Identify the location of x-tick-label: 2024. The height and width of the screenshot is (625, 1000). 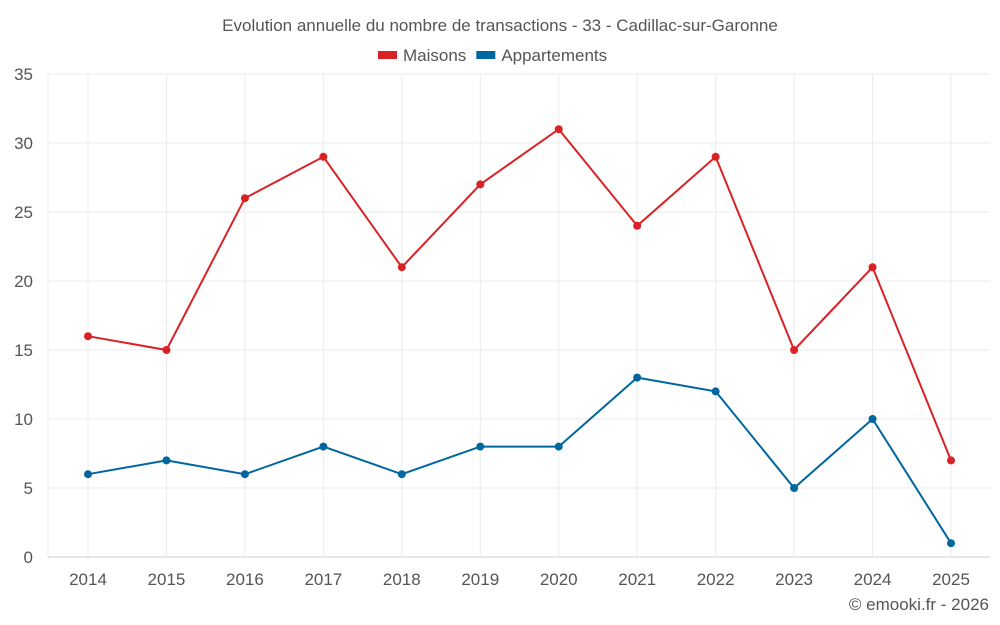
(873, 579).